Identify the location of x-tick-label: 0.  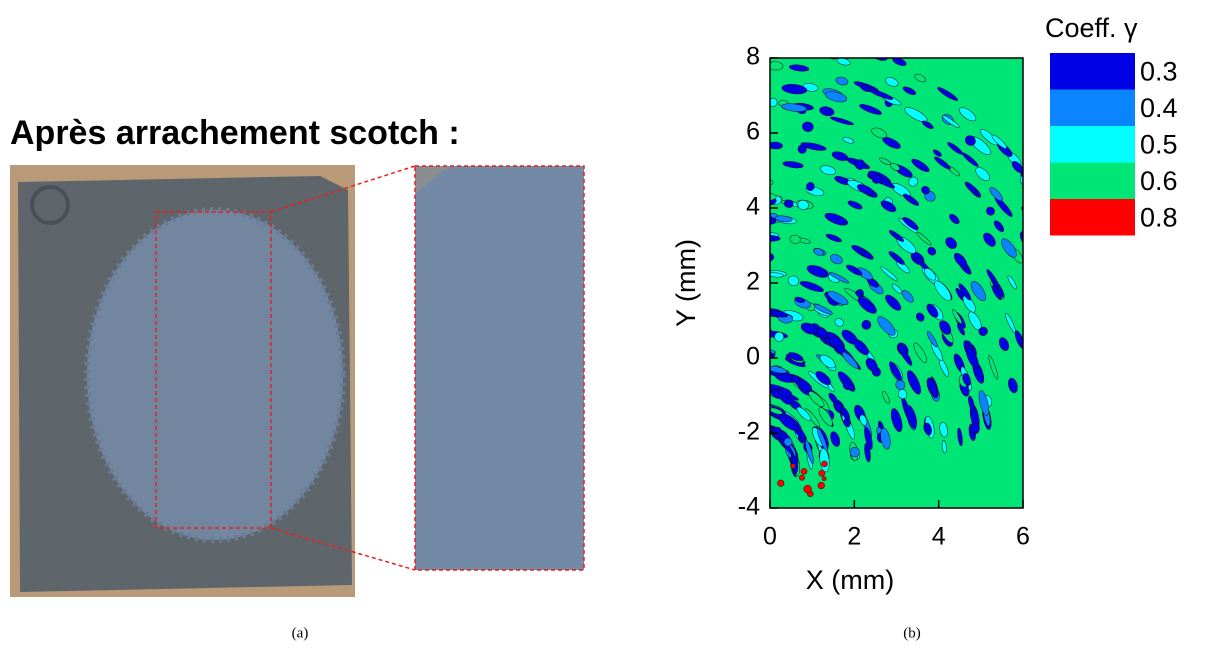
(770, 537).